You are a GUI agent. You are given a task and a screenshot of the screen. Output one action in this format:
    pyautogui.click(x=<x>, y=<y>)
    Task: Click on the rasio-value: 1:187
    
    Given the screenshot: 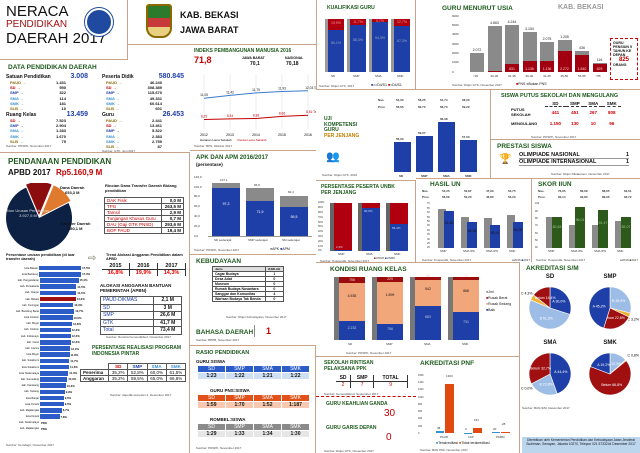 What is the action you would take?
    pyautogui.click(x=295, y=405)
    